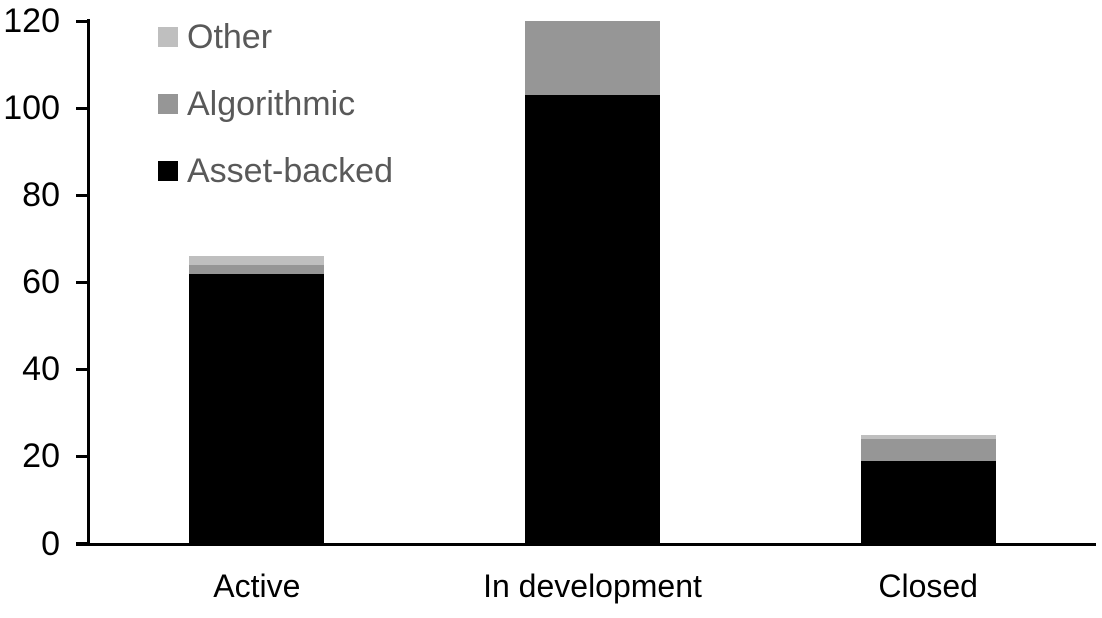  Describe the element at coordinates (230, 37) in the screenshot. I see `legend-label-other: Other` at that location.